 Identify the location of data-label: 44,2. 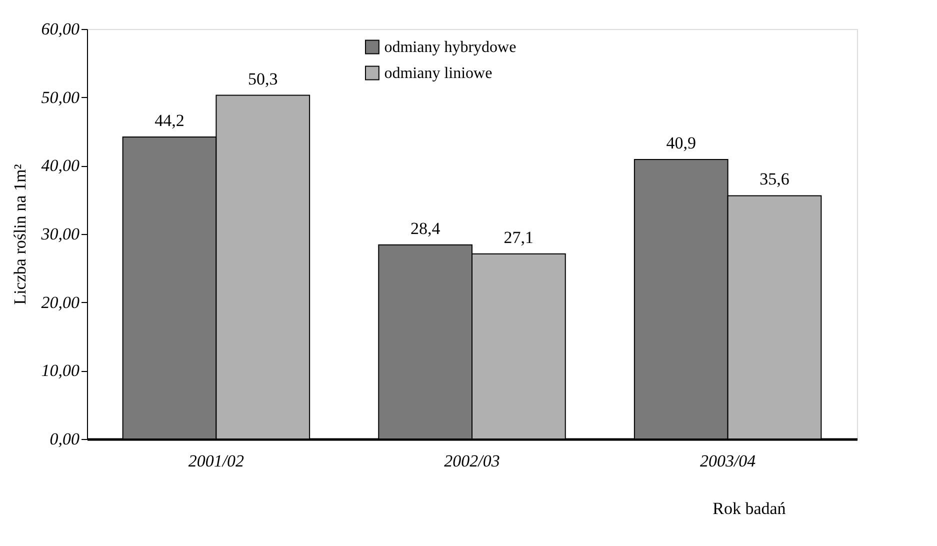
(169, 120).